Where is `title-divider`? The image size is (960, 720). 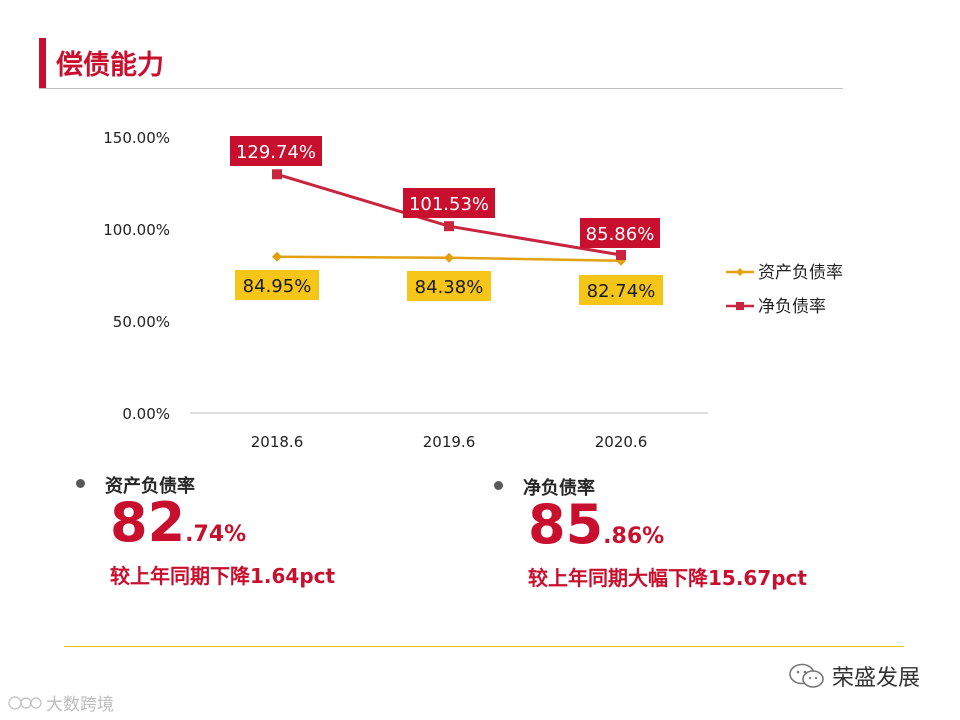
title-divider is located at coordinates (441, 88).